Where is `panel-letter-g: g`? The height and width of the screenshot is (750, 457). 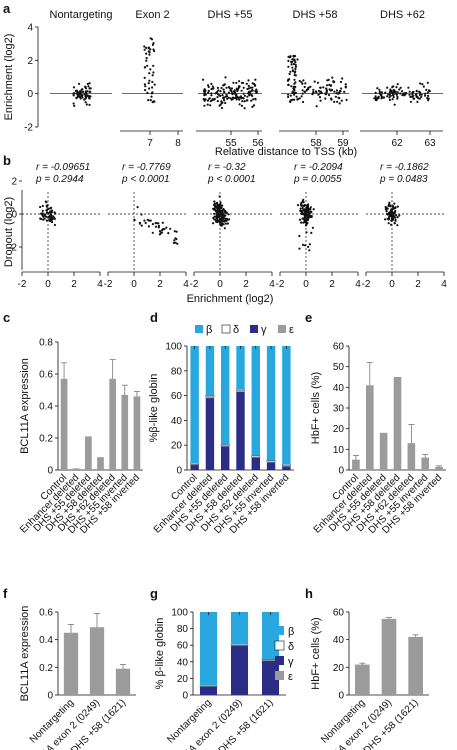
panel-letter-g: g is located at coordinates (154, 593).